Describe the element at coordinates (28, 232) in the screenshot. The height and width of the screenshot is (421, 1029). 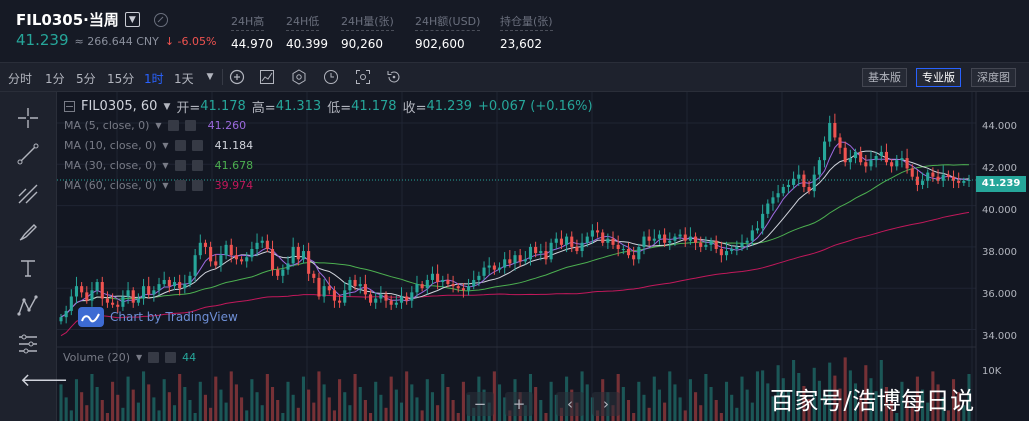
I see `brush-icon` at that location.